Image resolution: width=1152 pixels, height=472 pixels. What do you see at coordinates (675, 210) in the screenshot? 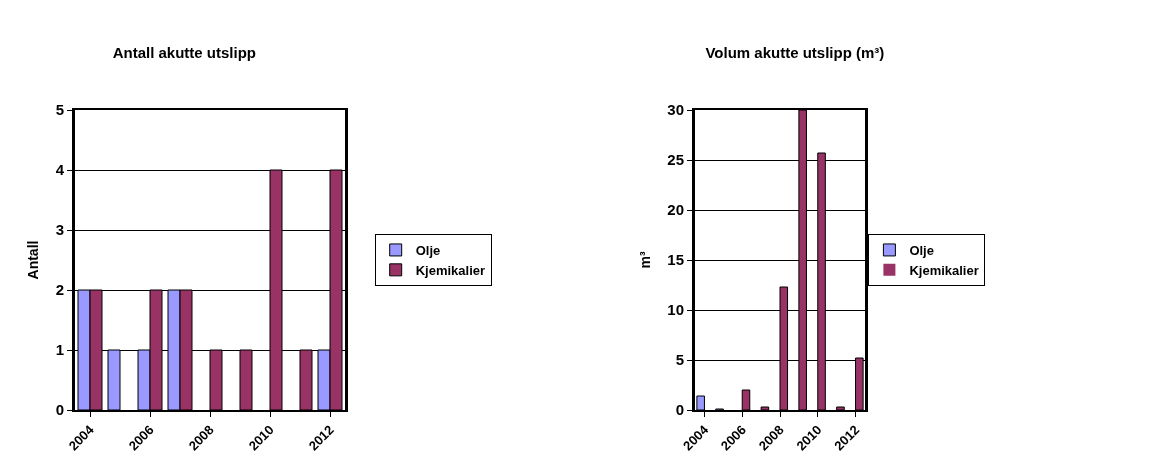
I see `y-tick-label: 20` at bounding box center [675, 210].